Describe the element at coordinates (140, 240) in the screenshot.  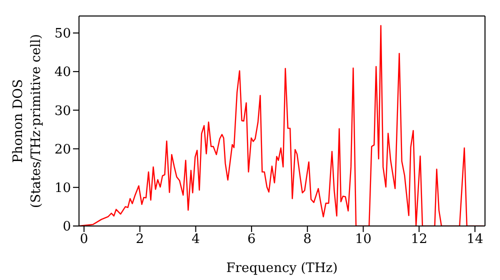
I see `x-tick-label: 2` at that location.